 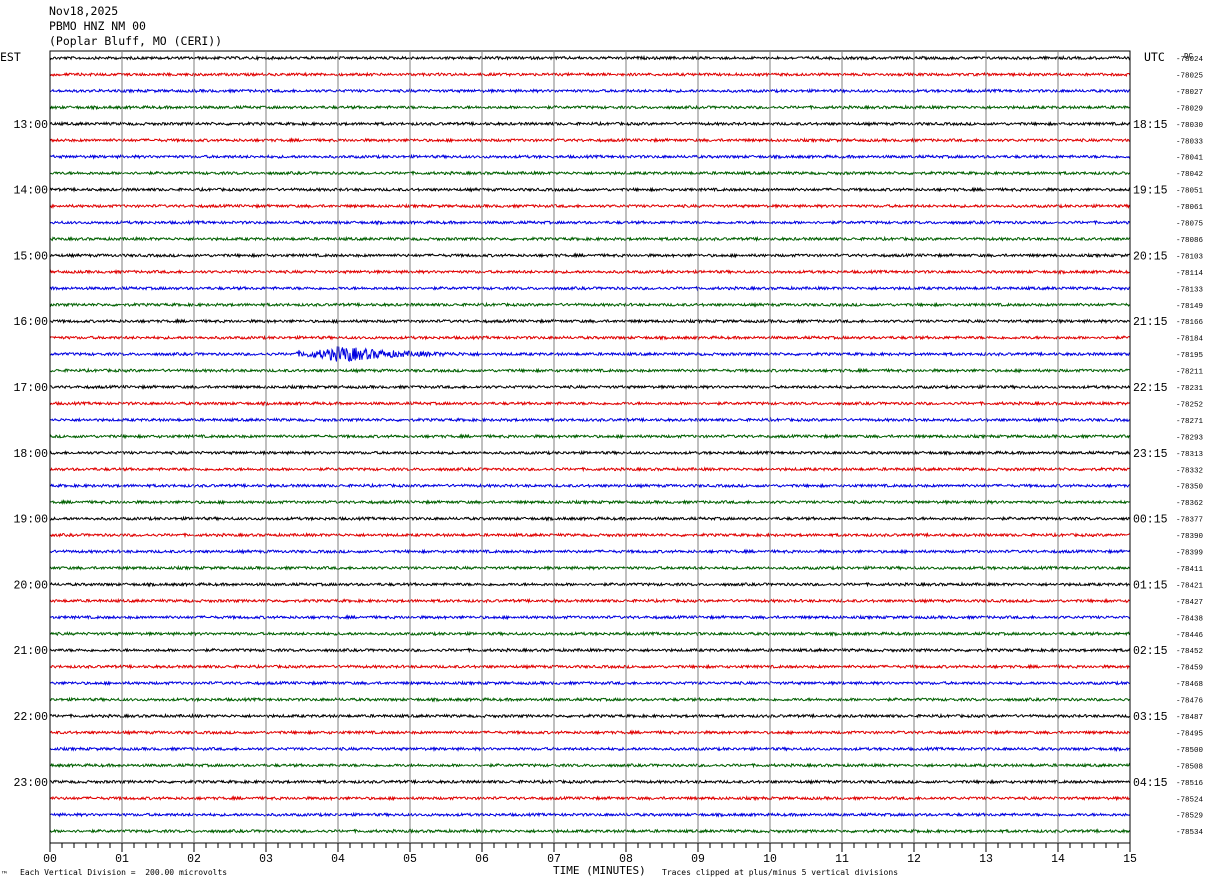 I want to click on x-tick-label: 14, so click(x=1058, y=859).